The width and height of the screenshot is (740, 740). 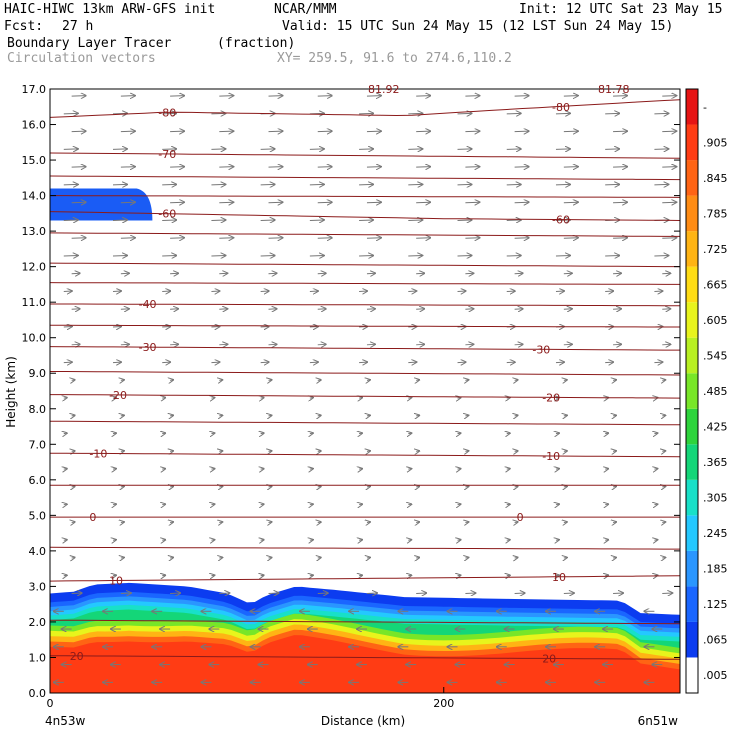 What do you see at coordinates (715, 569) in the screenshot?
I see `colorbar-label: .185` at bounding box center [715, 569].